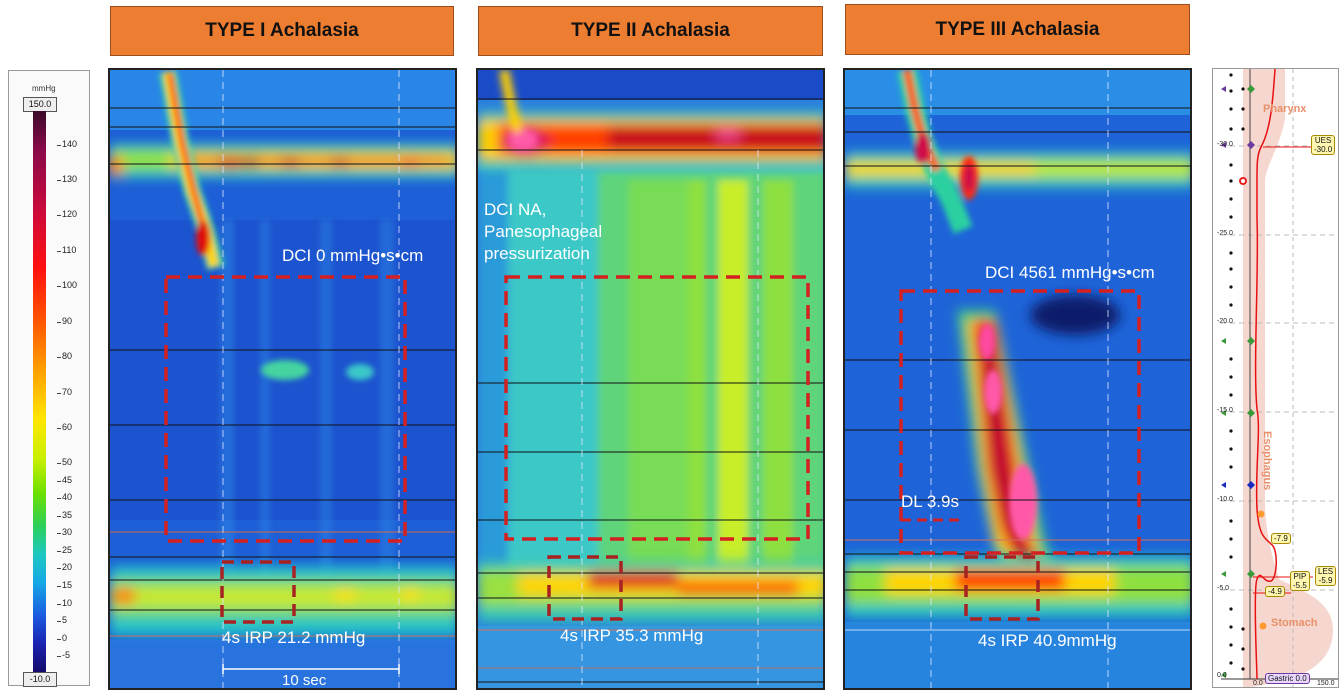 The image size is (1344, 693). What do you see at coordinates (1223, 588) in the screenshot?
I see `depth-axis-label: -5.0` at bounding box center [1223, 588].